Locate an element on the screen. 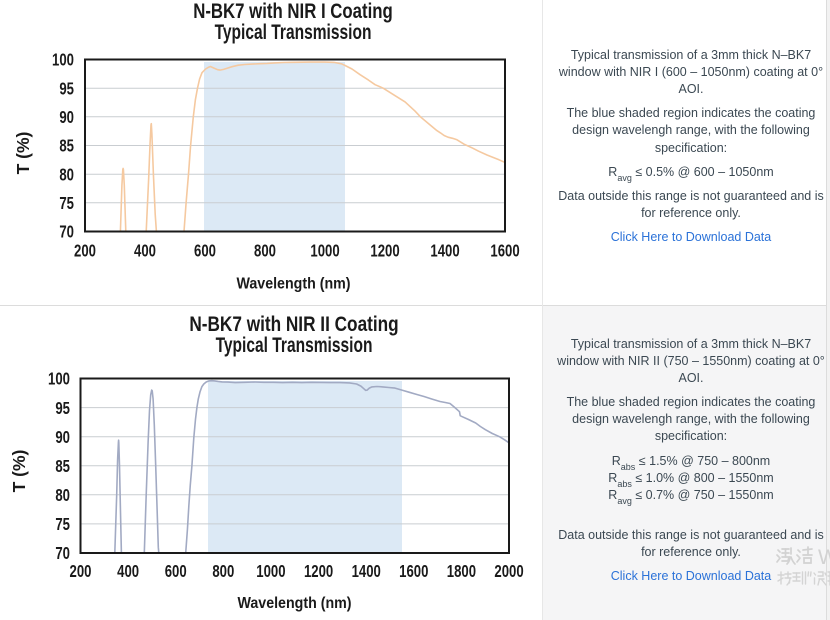  svg-text: N-BK7 with NIR I Coating is located at coordinates (293, 11).